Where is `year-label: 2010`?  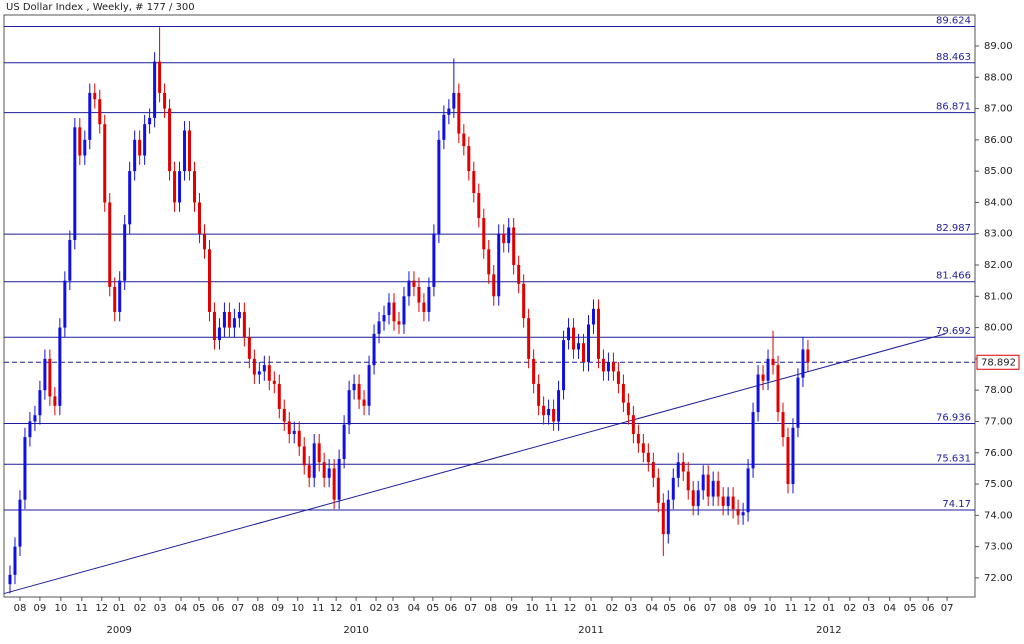
year-label: 2010 is located at coordinates (355, 630).